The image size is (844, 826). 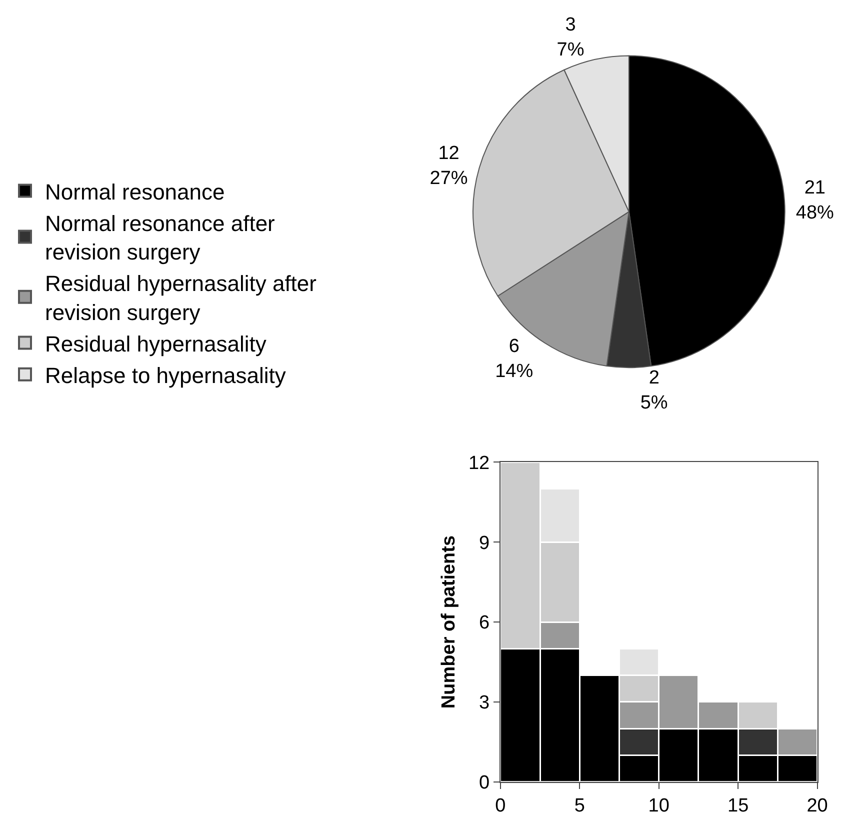 I want to click on data-label: 2 5%, so click(x=654, y=391).